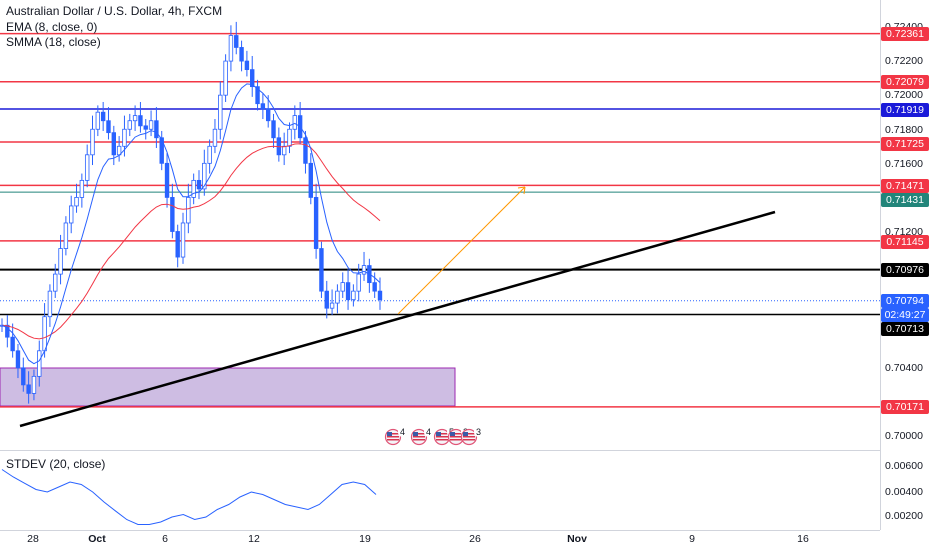 The height and width of the screenshot is (550, 932). What do you see at coordinates (904, 368) in the screenshot?
I see `price-tick: 0.70400` at bounding box center [904, 368].